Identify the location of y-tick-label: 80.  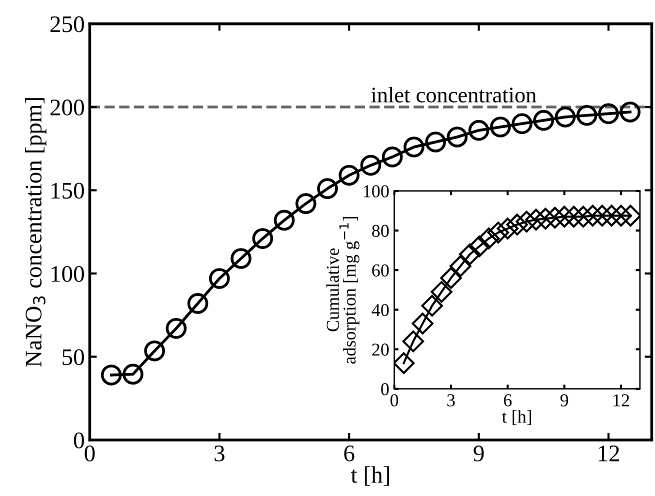
(380, 230).